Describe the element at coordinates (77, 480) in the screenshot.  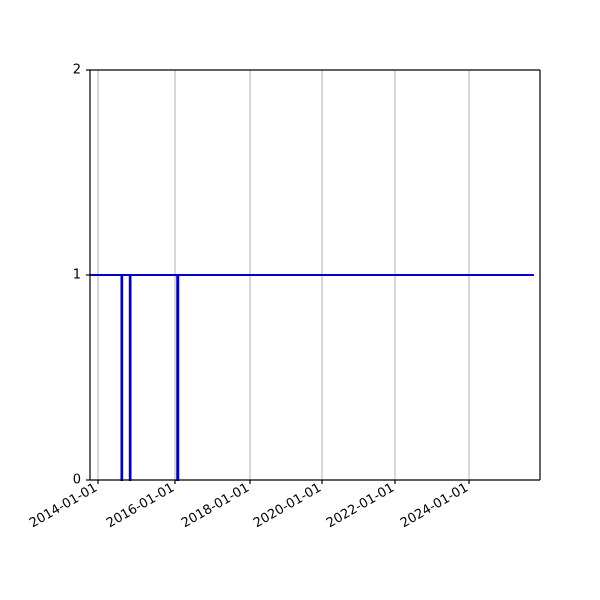
I see `y-tick-label-0: 0` at that location.